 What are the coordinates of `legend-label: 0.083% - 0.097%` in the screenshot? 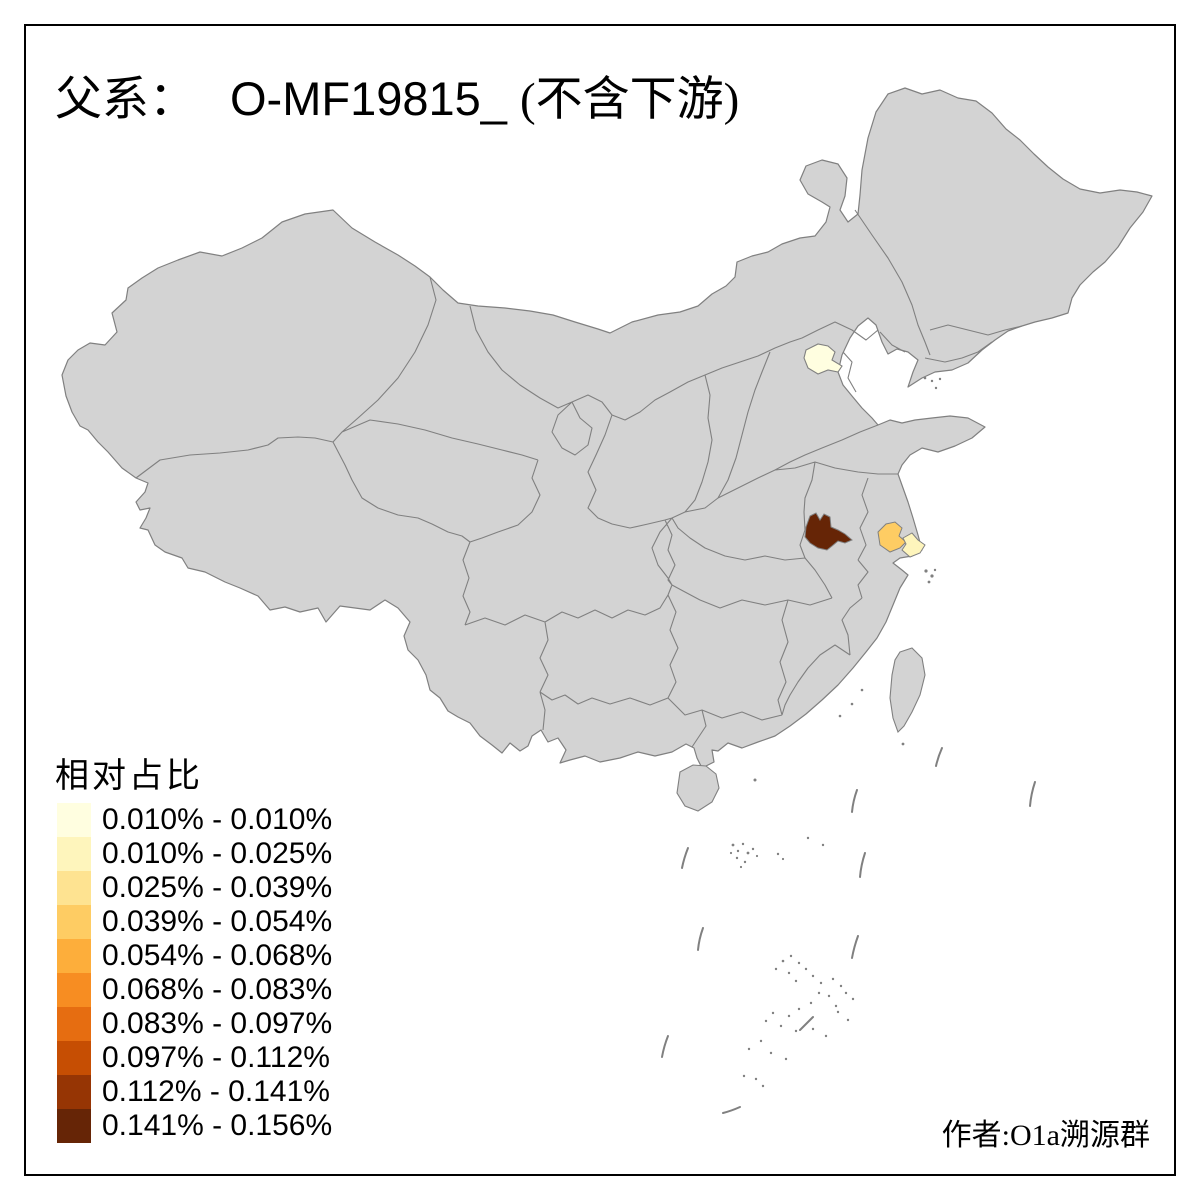 It's located at (217, 1023).